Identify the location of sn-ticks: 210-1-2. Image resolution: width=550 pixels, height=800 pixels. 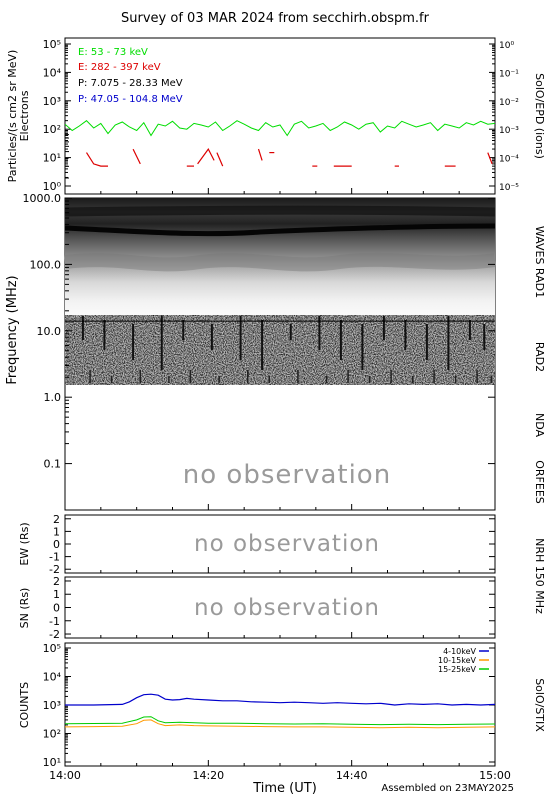
(272, 608).